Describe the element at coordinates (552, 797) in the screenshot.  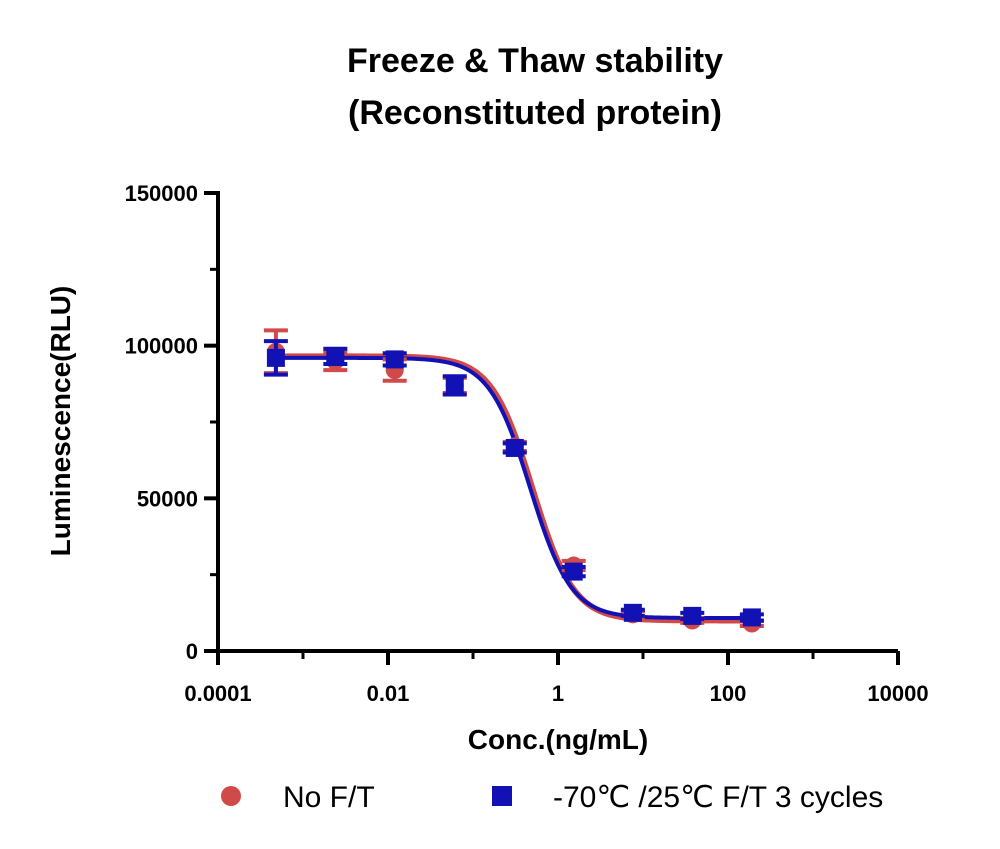
I see `legend: No F/T -70℃ /25℃ F/T 3 cycles` at that location.